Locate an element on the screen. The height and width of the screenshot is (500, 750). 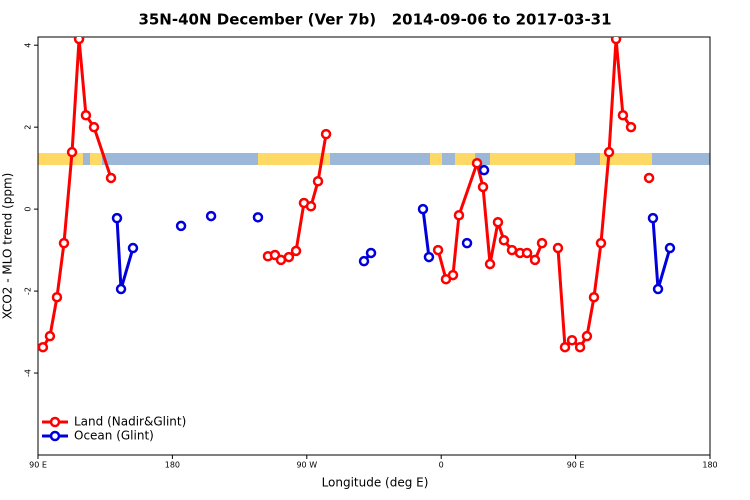
y-tick-label: 4 is located at coordinates (28, 45).